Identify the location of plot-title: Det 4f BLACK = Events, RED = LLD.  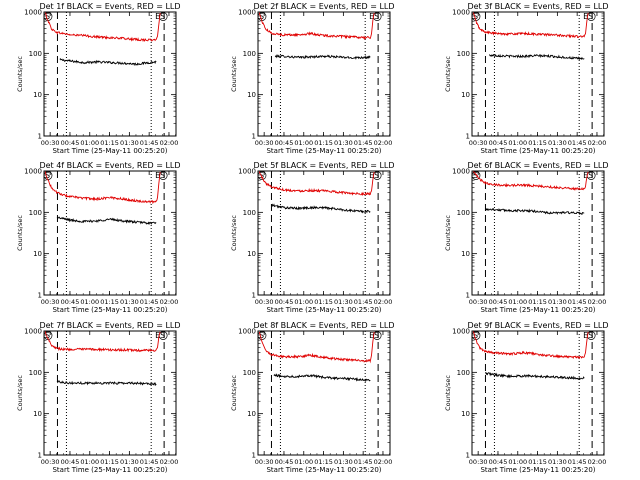
(109, 165).